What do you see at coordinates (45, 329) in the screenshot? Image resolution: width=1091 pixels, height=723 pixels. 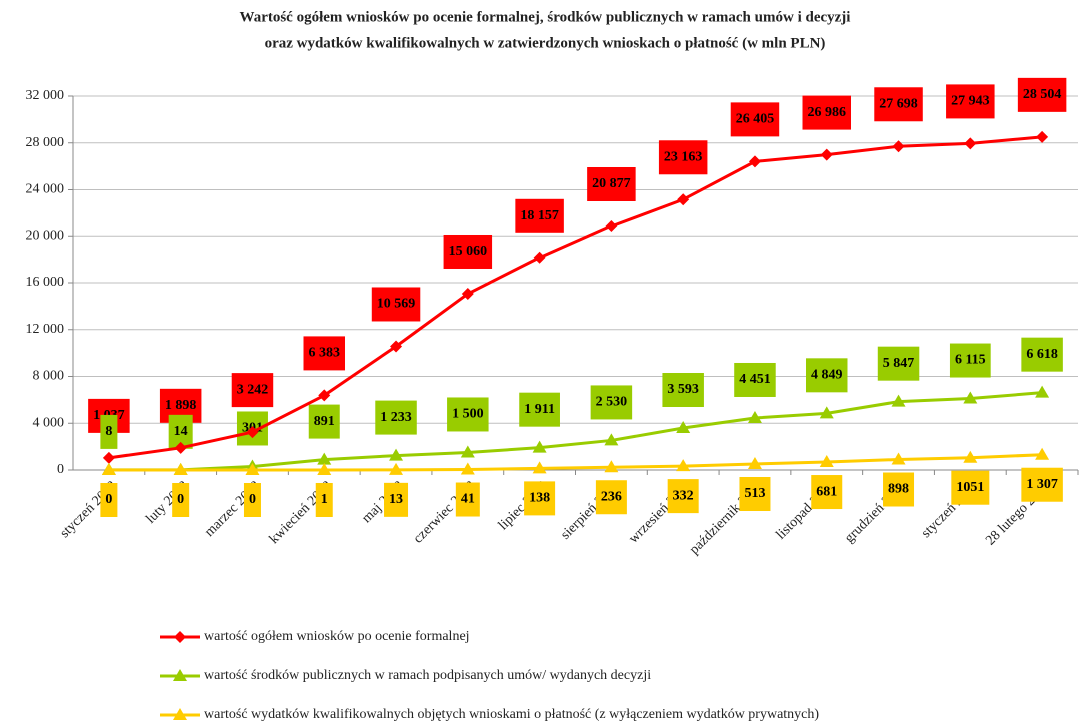 I see `y-tick-label: 12 000` at bounding box center [45, 329].